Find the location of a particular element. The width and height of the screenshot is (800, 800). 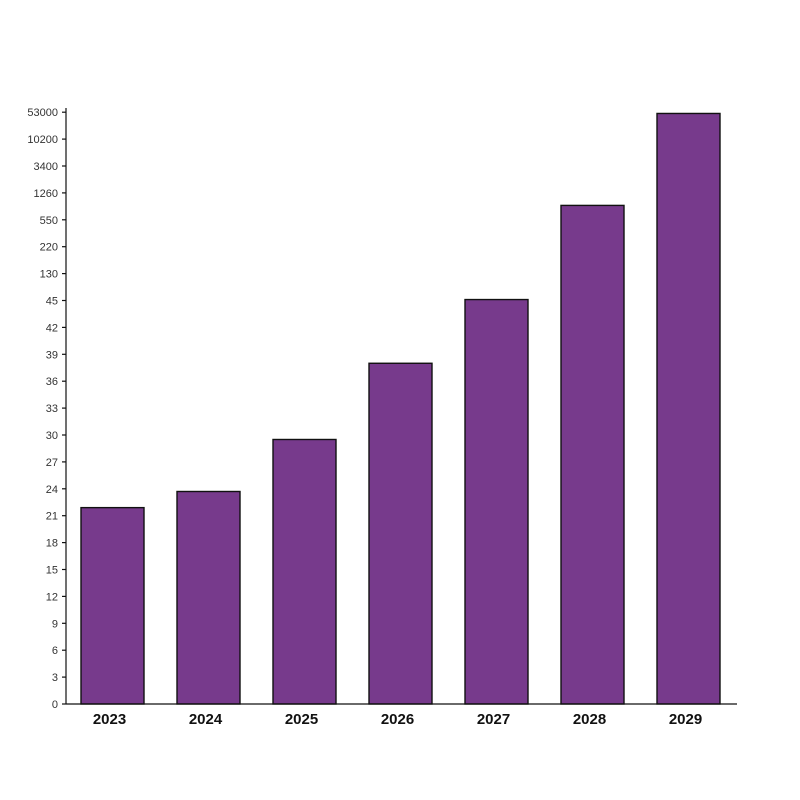

y-tick-label: 39 is located at coordinates (52, 355).